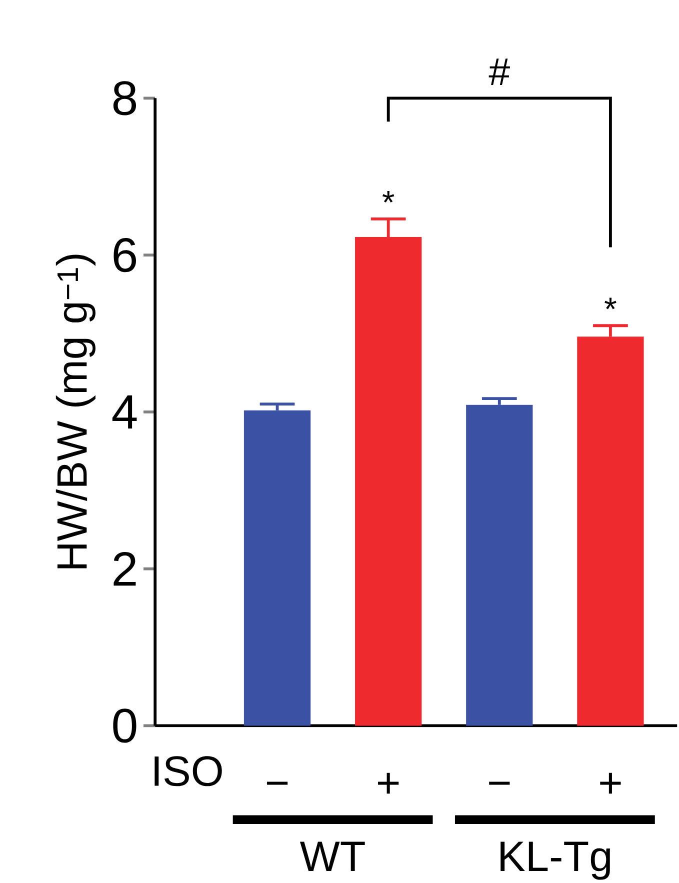 The width and height of the screenshot is (679, 883). I want to click on y-tick-label: 4, so click(124, 412).